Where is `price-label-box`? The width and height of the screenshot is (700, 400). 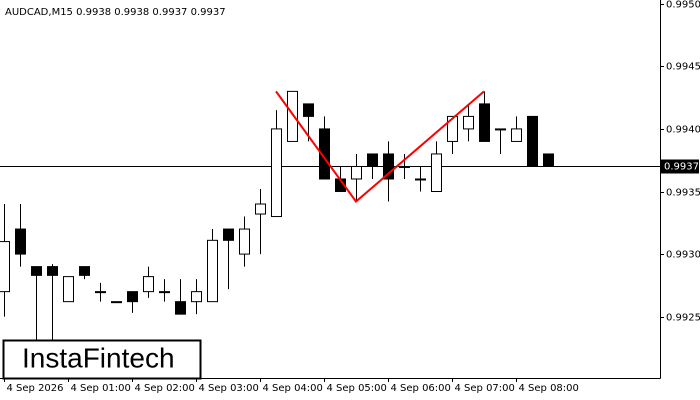 price-label-box is located at coordinates (680, 166).